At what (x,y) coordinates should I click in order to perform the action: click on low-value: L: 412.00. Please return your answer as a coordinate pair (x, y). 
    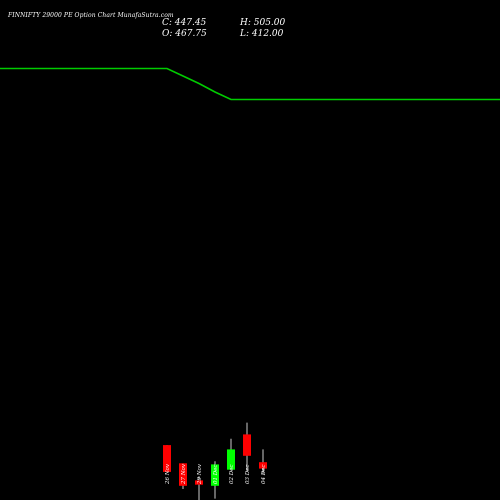
    Looking at the image, I should click on (262, 34).